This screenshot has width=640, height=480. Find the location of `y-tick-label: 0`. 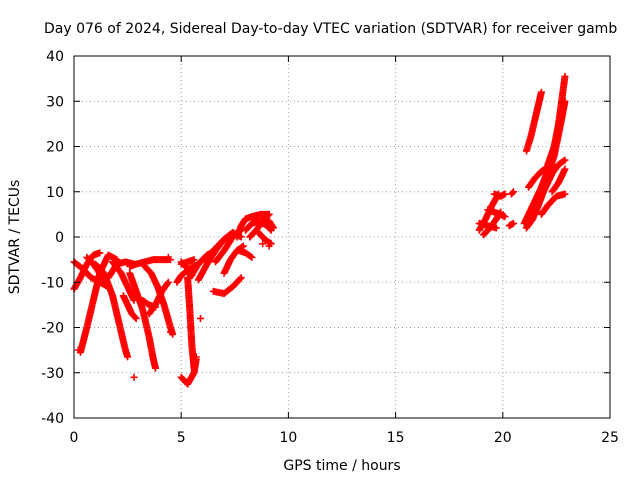

y-tick-label: 0 is located at coordinates (59, 238).